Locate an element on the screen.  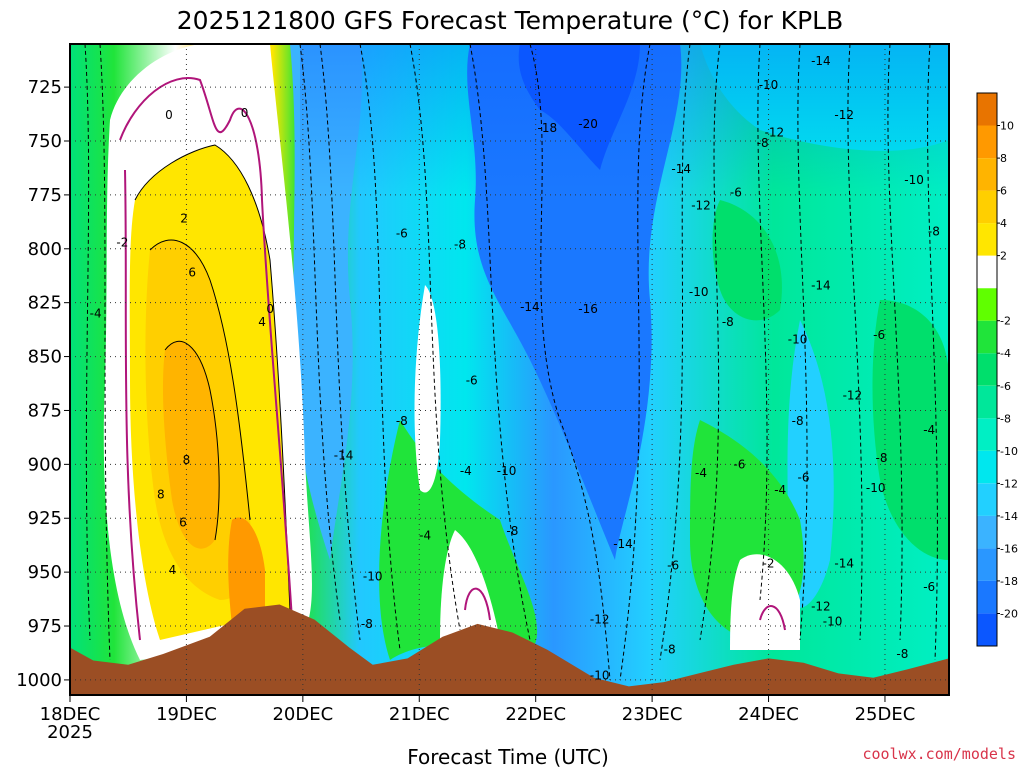
contour-label: 6 is located at coordinates (192, 273).